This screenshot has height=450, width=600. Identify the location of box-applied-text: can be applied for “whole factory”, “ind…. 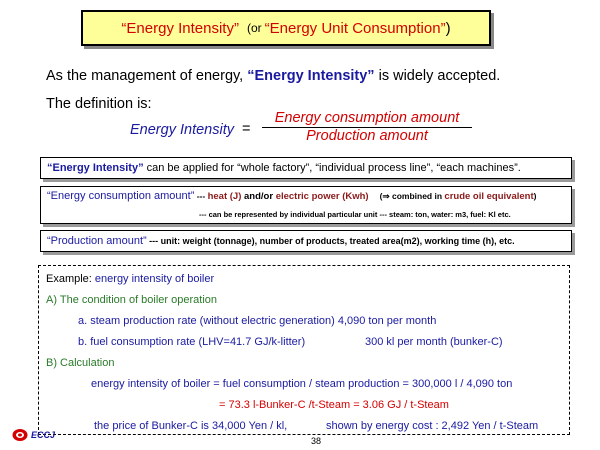
(332, 168).